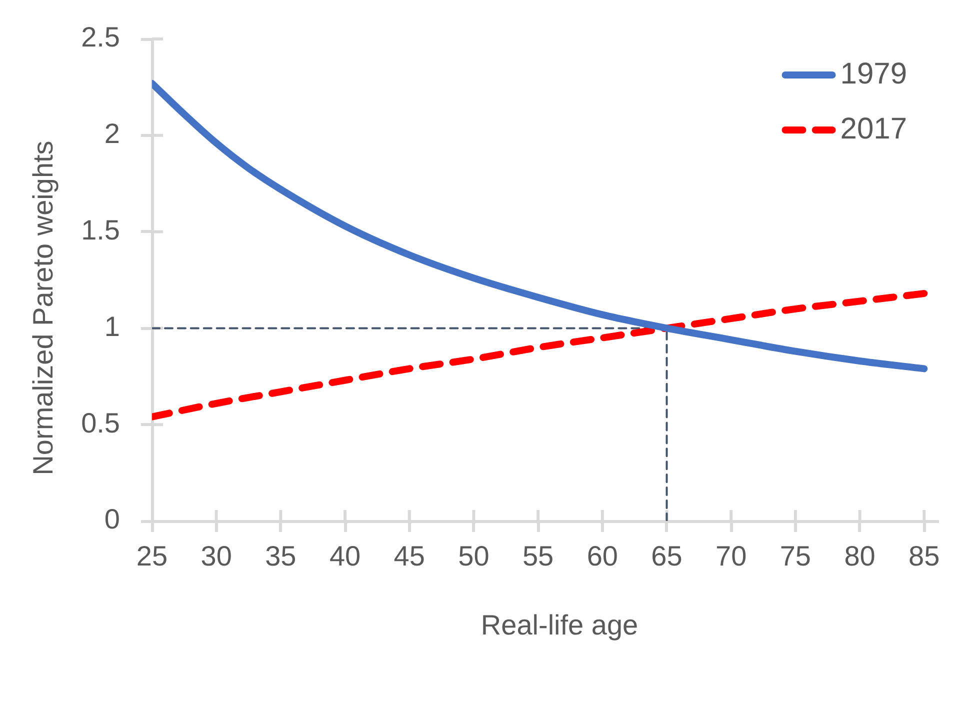 Image resolution: width=958 pixels, height=713 pixels. I want to click on x-tick-label: 45, so click(409, 556).